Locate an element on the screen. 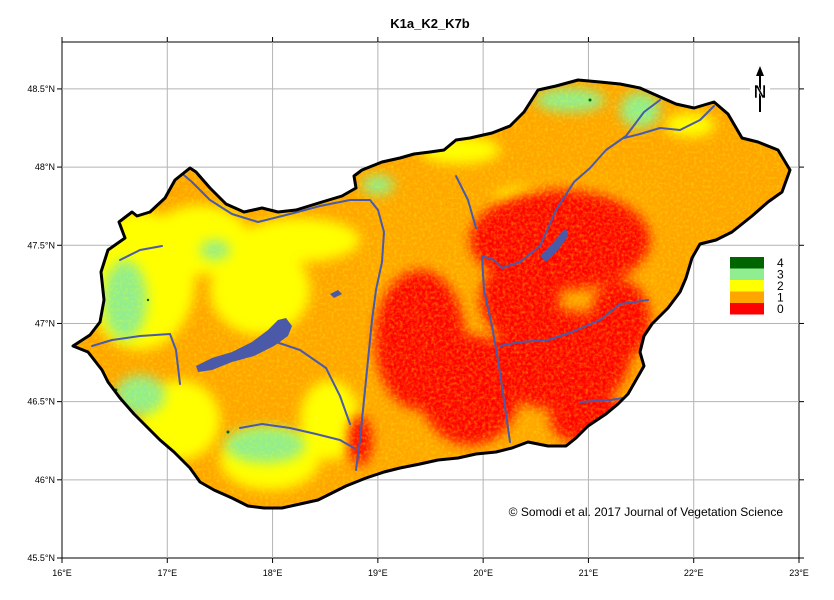 The width and height of the screenshot is (834, 600). lon-tick-label: 22°E is located at coordinates (694, 573).